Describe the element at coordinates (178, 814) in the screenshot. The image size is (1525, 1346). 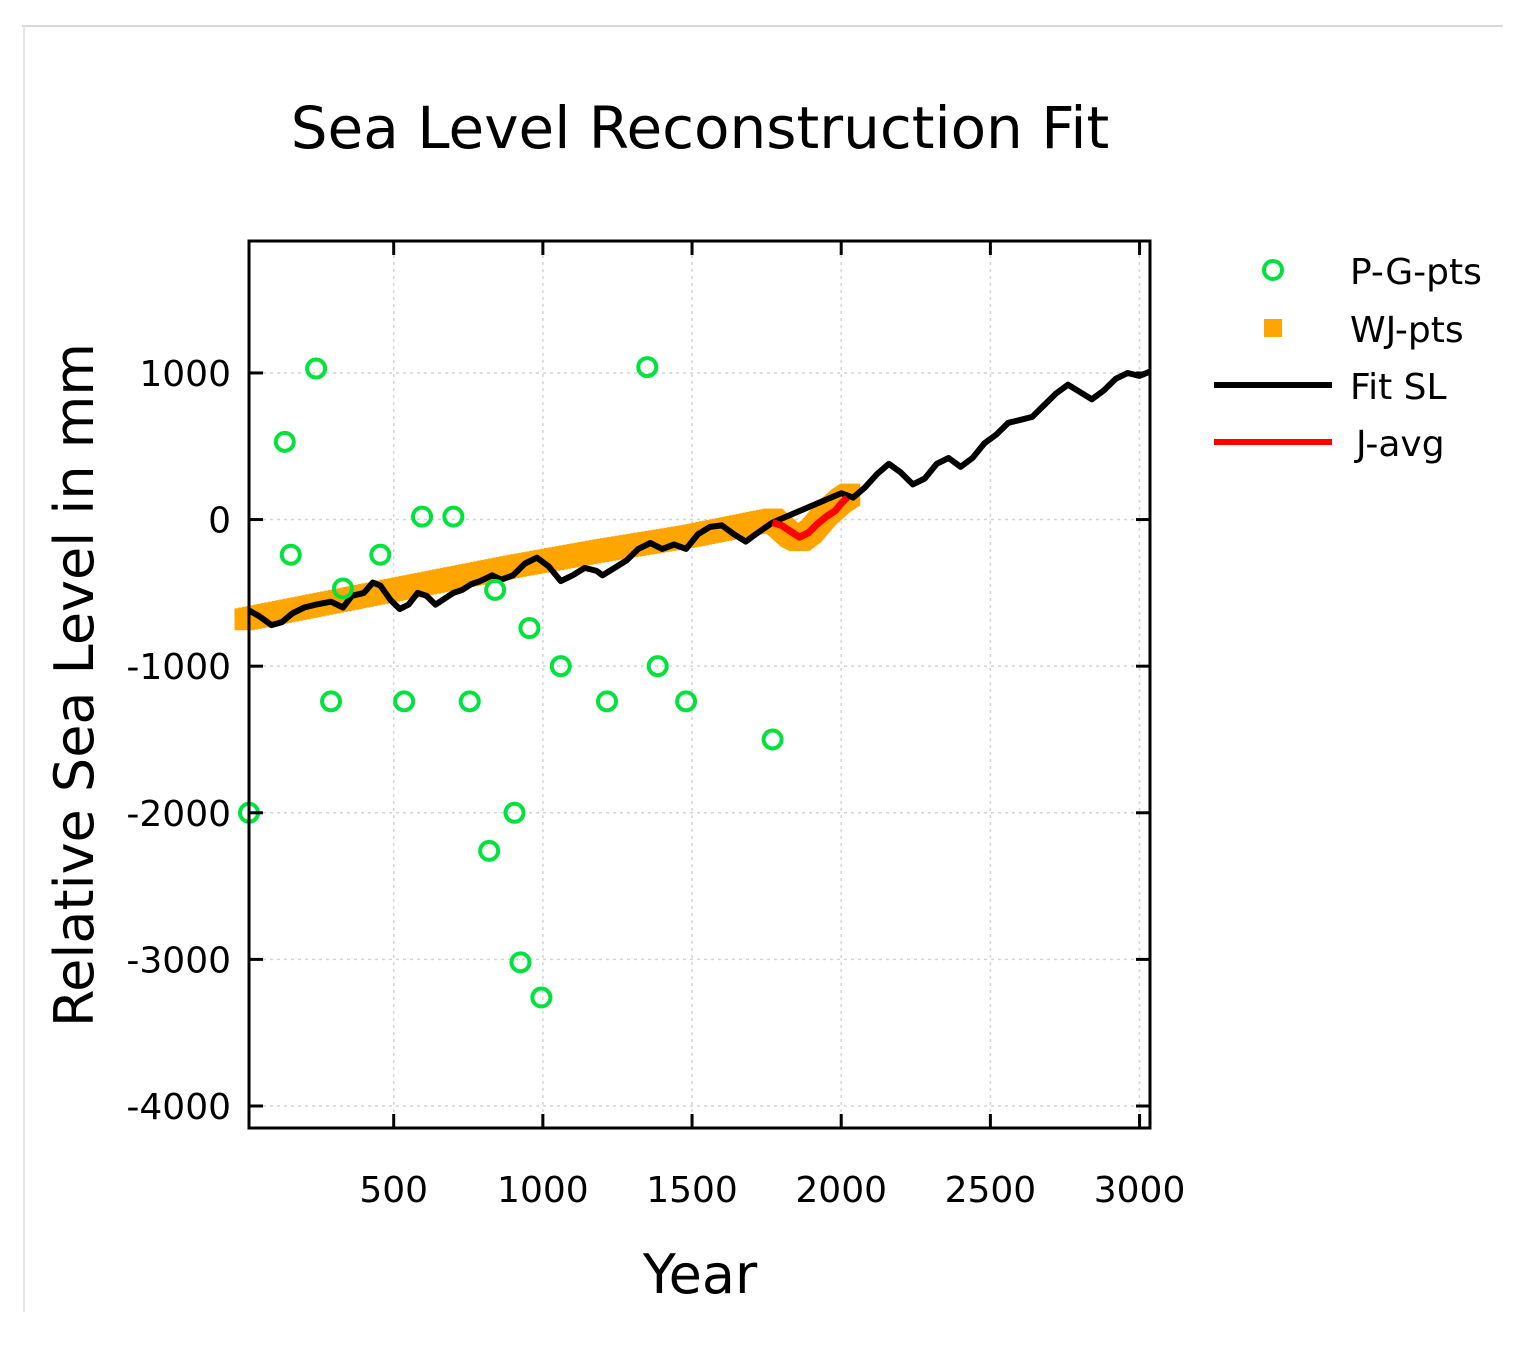
I see `y-tick-label: -2000` at that location.